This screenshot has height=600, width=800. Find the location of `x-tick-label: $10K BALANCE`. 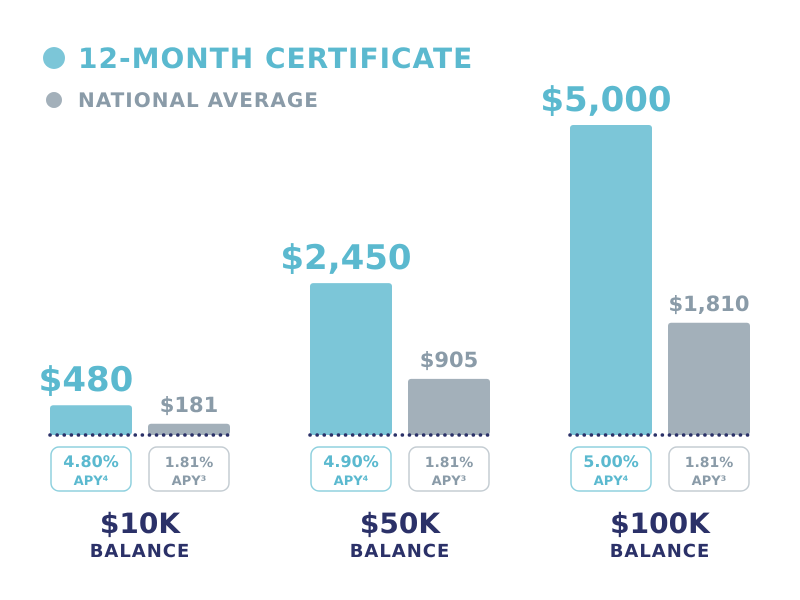

x-tick-label: $10K BALANCE is located at coordinates (140, 534).